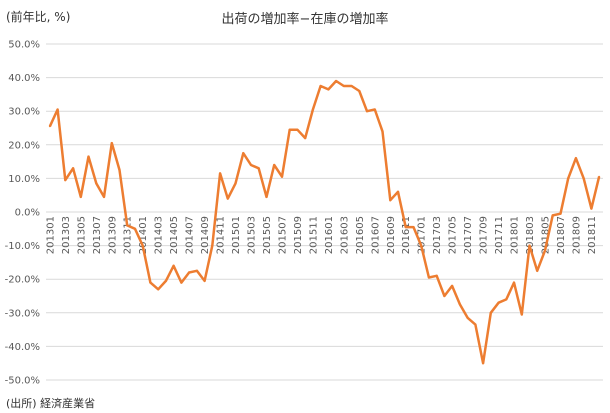  Describe the element at coordinates (422, 235) in the screenshot. I see `x-tick-label: 201701` at that location.